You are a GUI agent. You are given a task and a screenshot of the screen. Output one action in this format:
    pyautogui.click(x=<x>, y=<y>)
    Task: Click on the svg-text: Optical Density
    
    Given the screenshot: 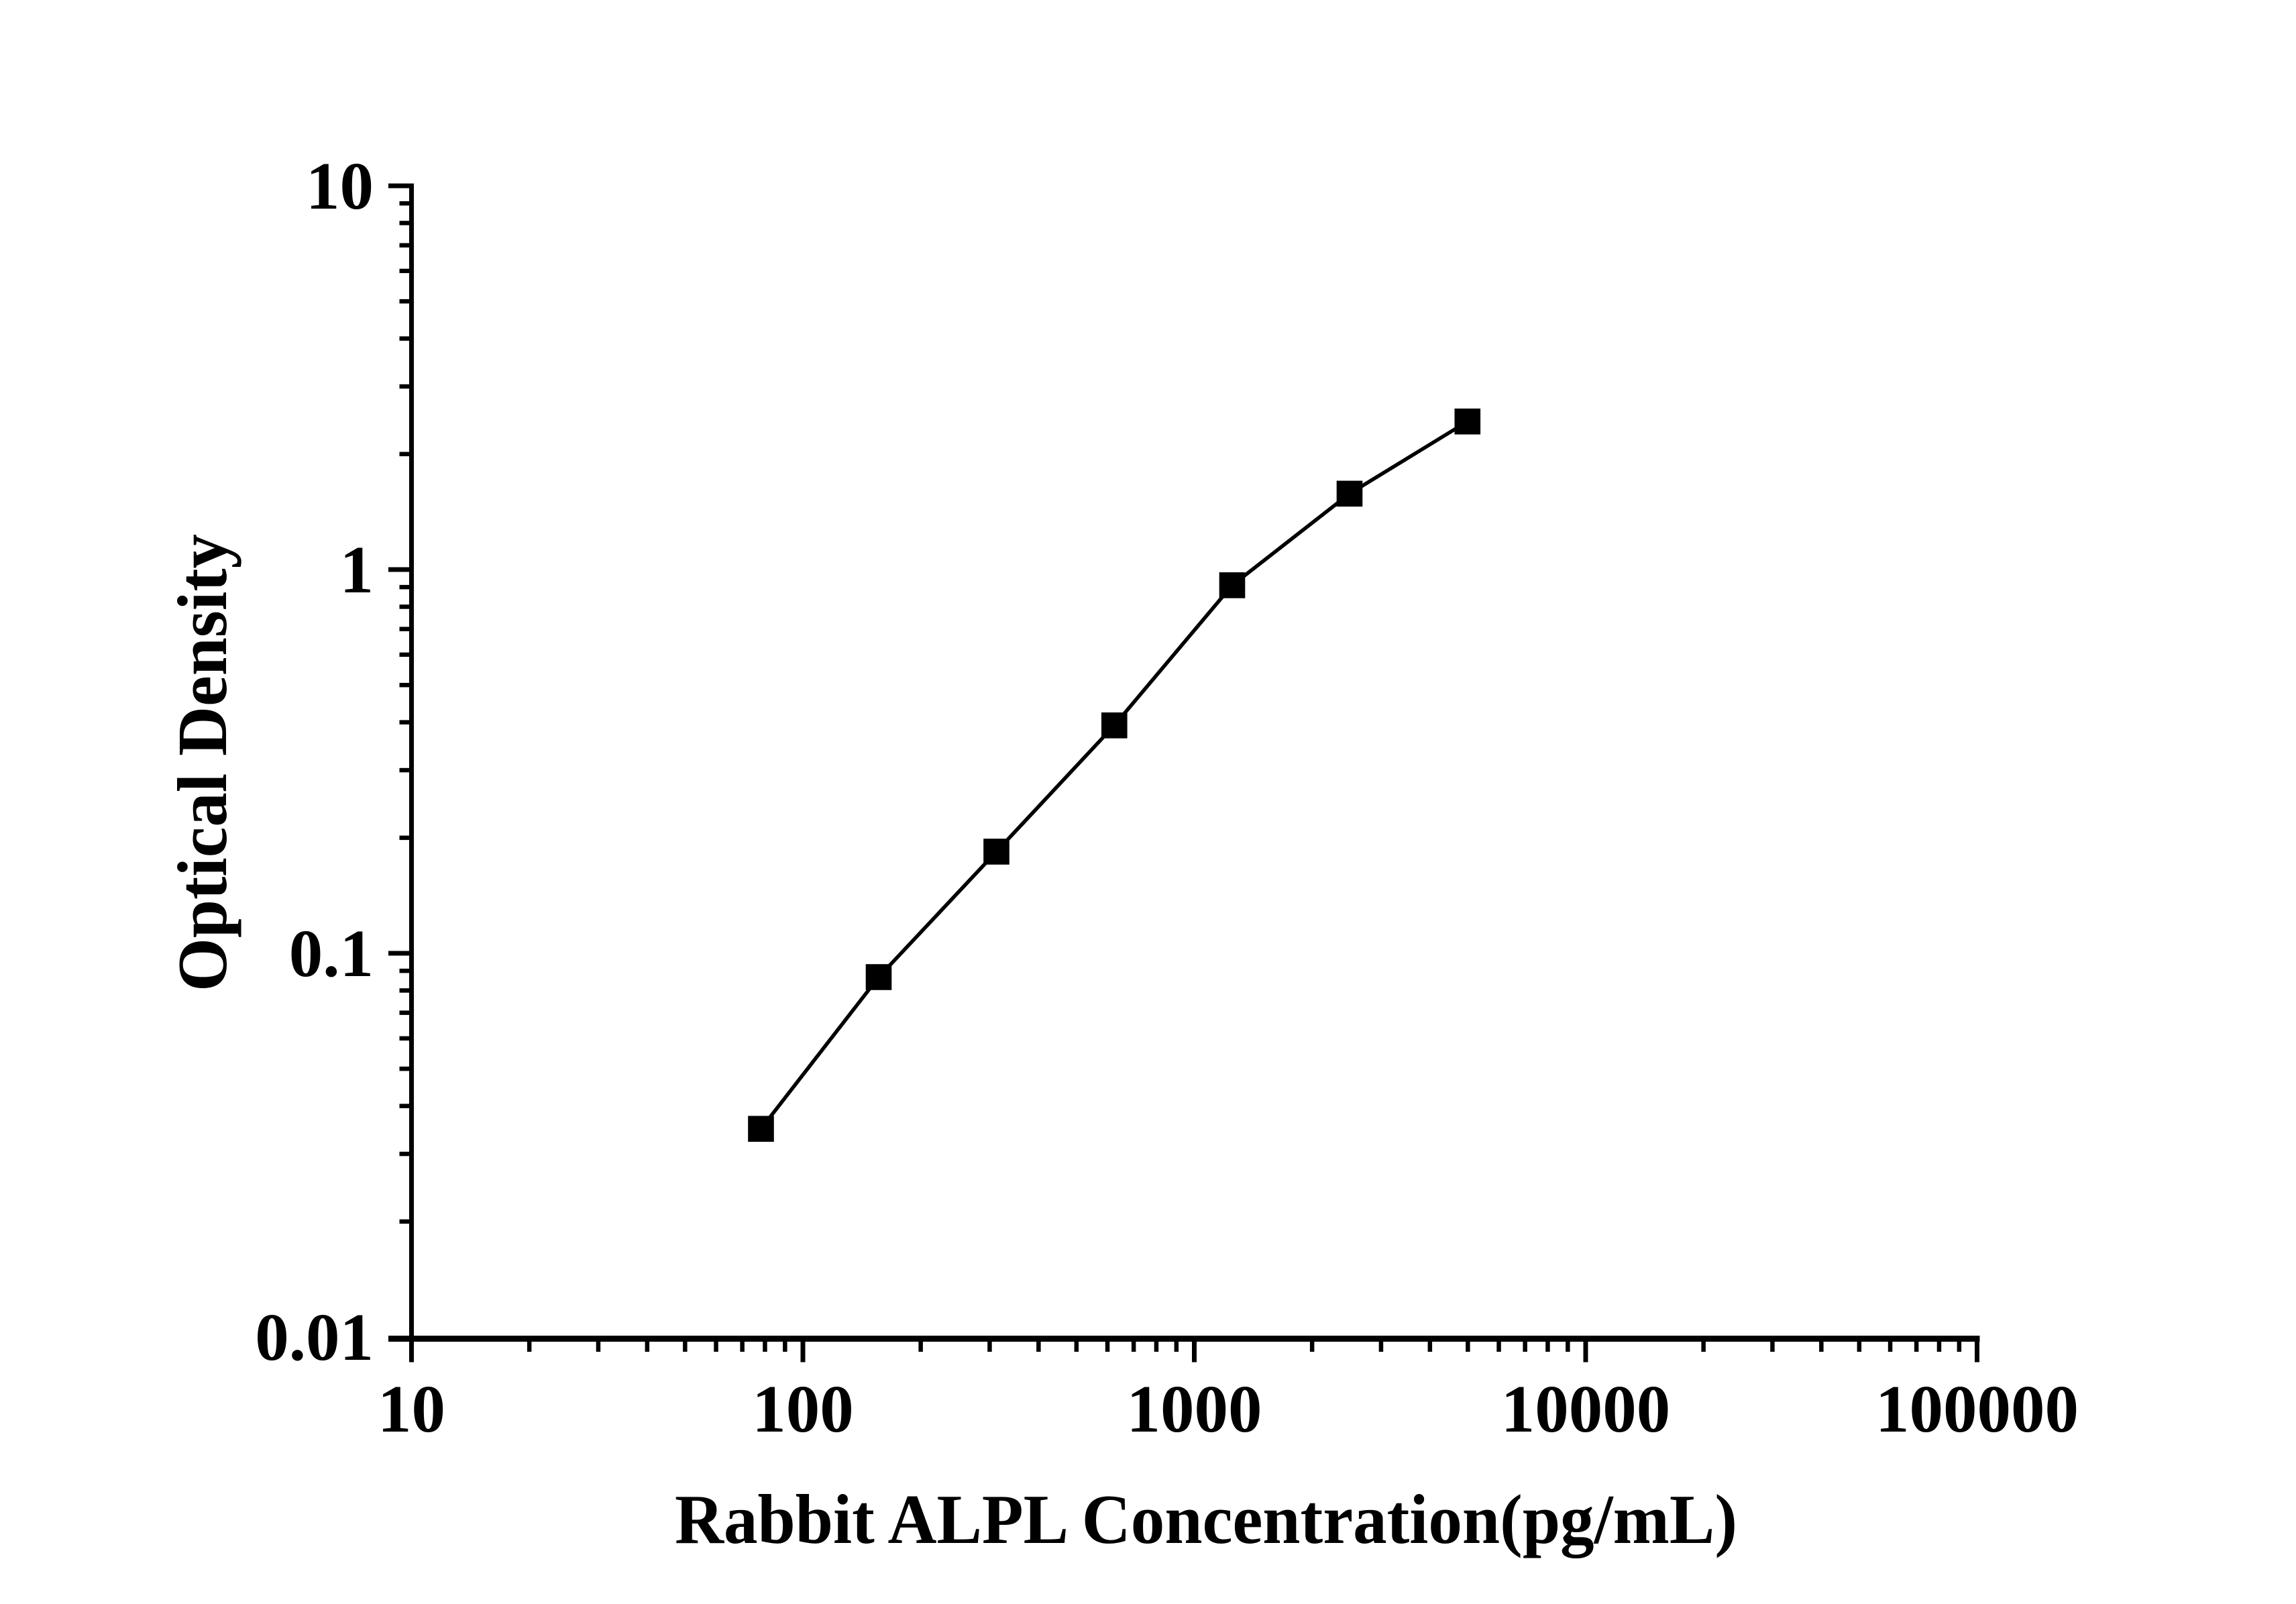 What is the action you would take?
    pyautogui.click(x=202, y=763)
    